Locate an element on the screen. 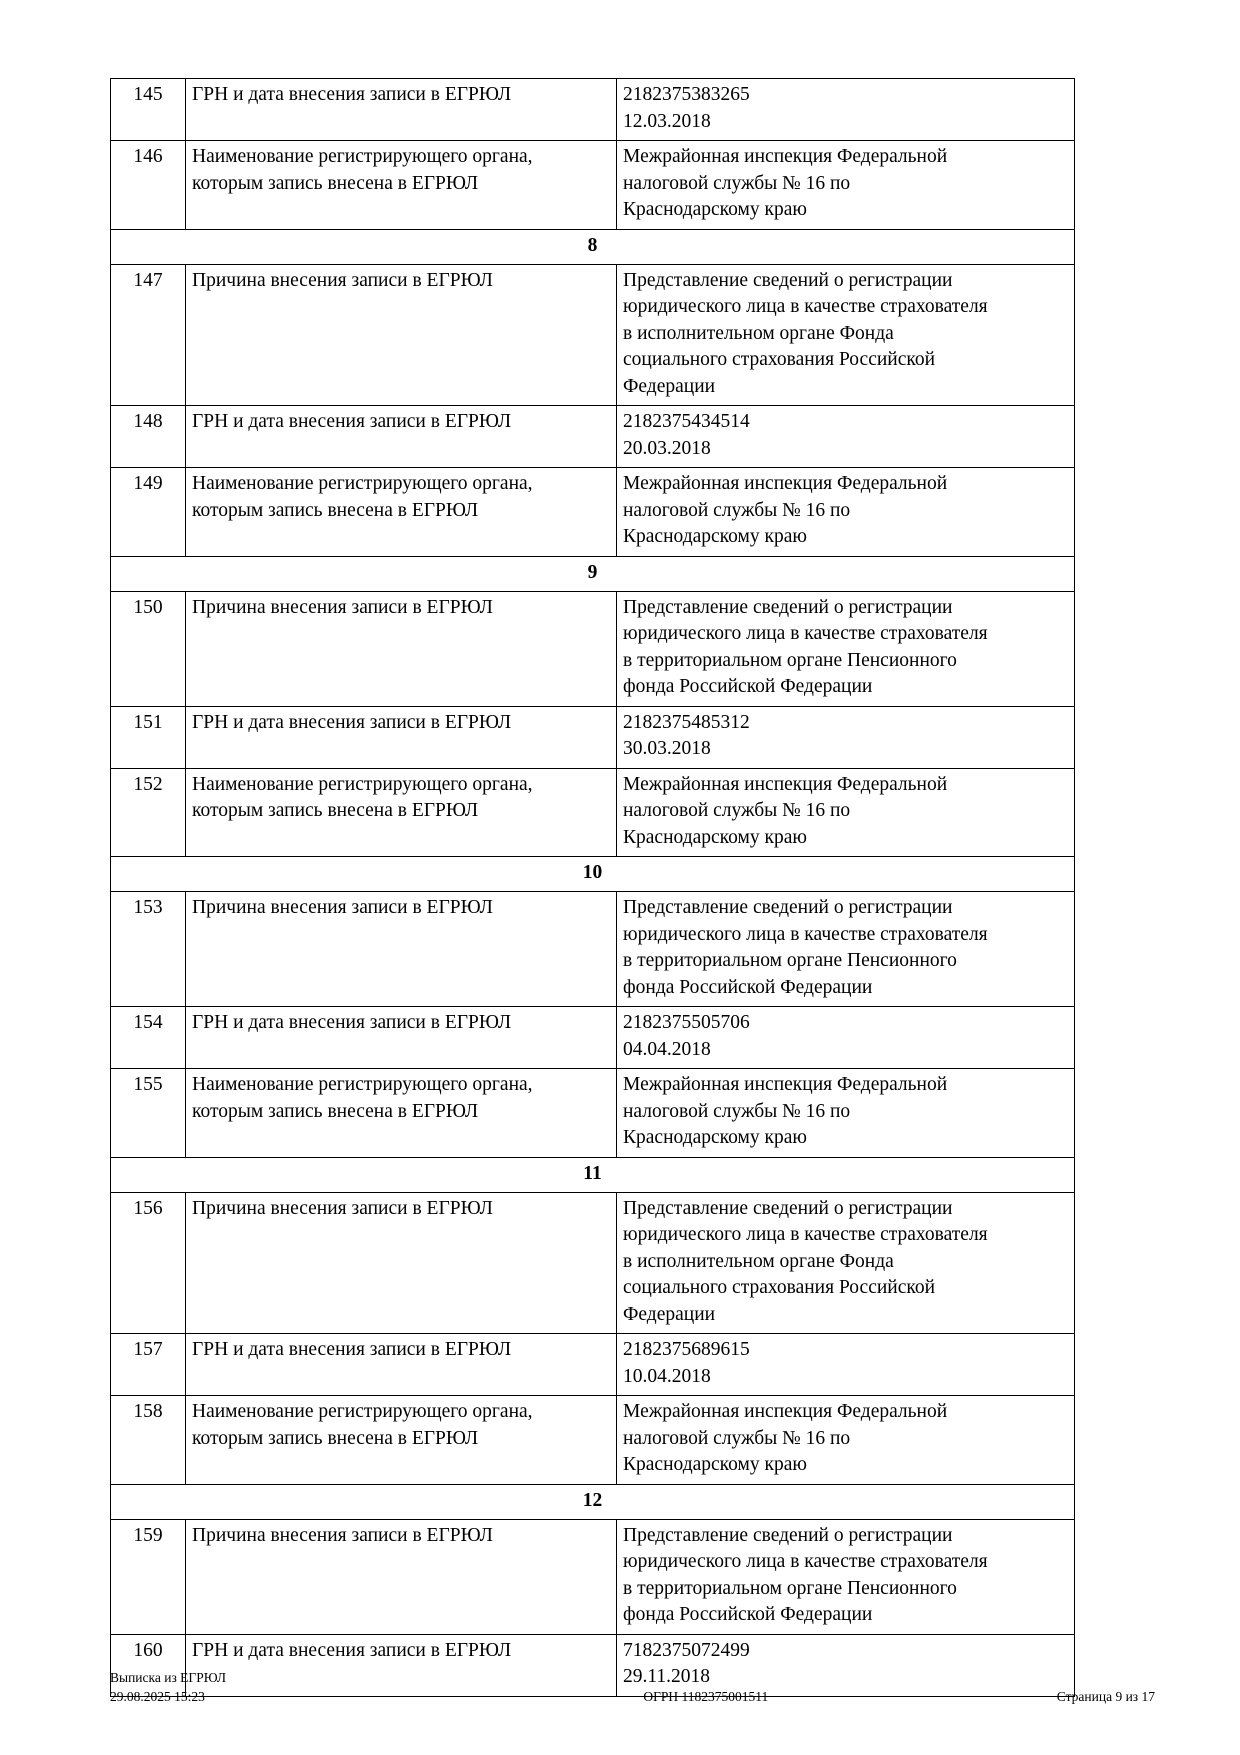 This screenshot has width=1240, height=1755. footer-document-title: Выписка из ЕГРЮЛ is located at coordinates (168, 1677).